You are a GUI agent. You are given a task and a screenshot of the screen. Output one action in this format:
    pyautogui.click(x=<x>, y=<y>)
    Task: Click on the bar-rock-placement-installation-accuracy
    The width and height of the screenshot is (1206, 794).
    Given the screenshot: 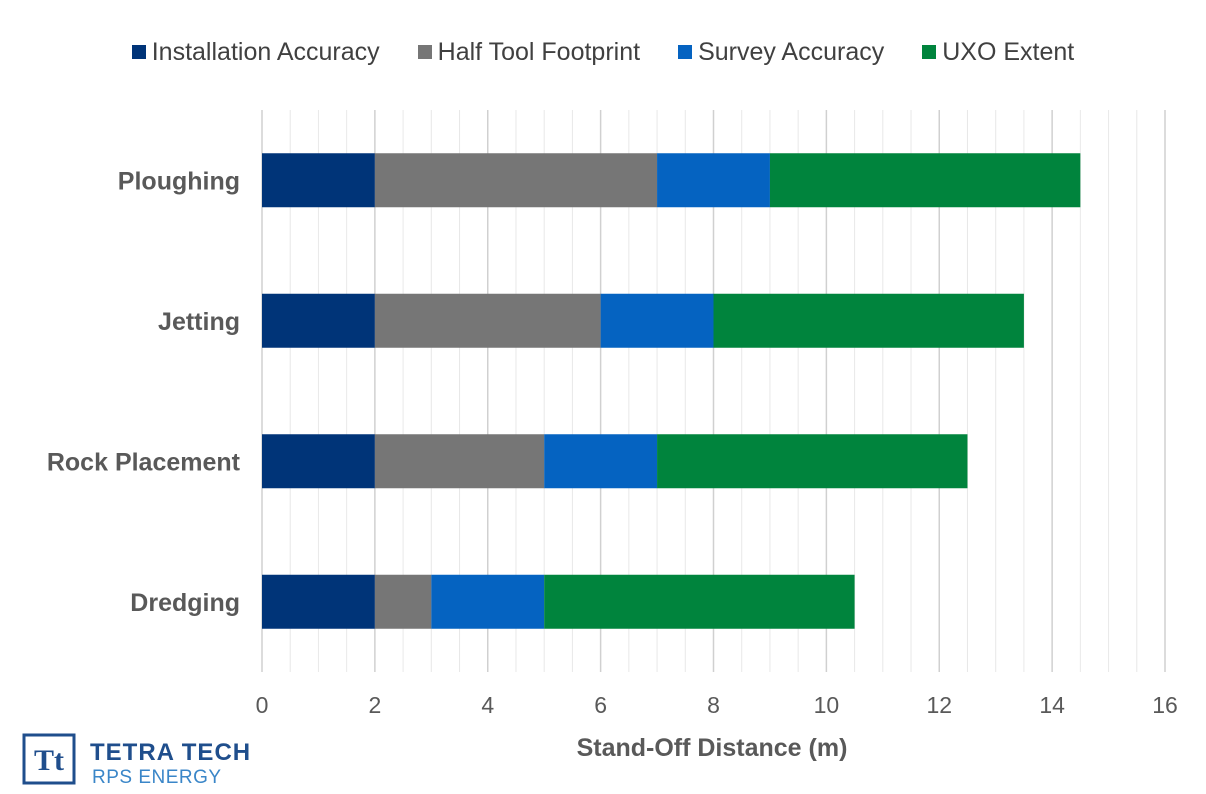 What is the action you would take?
    pyautogui.click(x=318, y=461)
    